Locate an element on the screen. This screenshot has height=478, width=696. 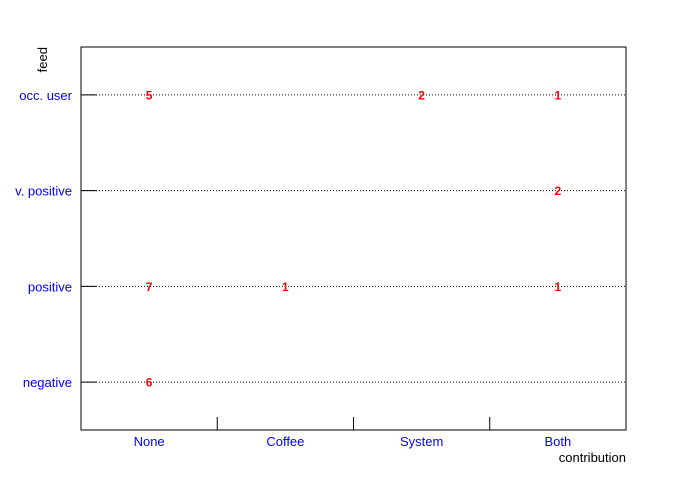
y-axis-title: feed is located at coordinates (42, 59).